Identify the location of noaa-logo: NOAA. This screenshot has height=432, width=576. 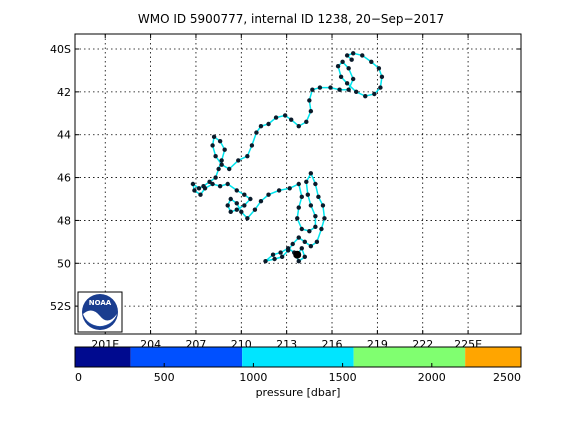
(100, 312).